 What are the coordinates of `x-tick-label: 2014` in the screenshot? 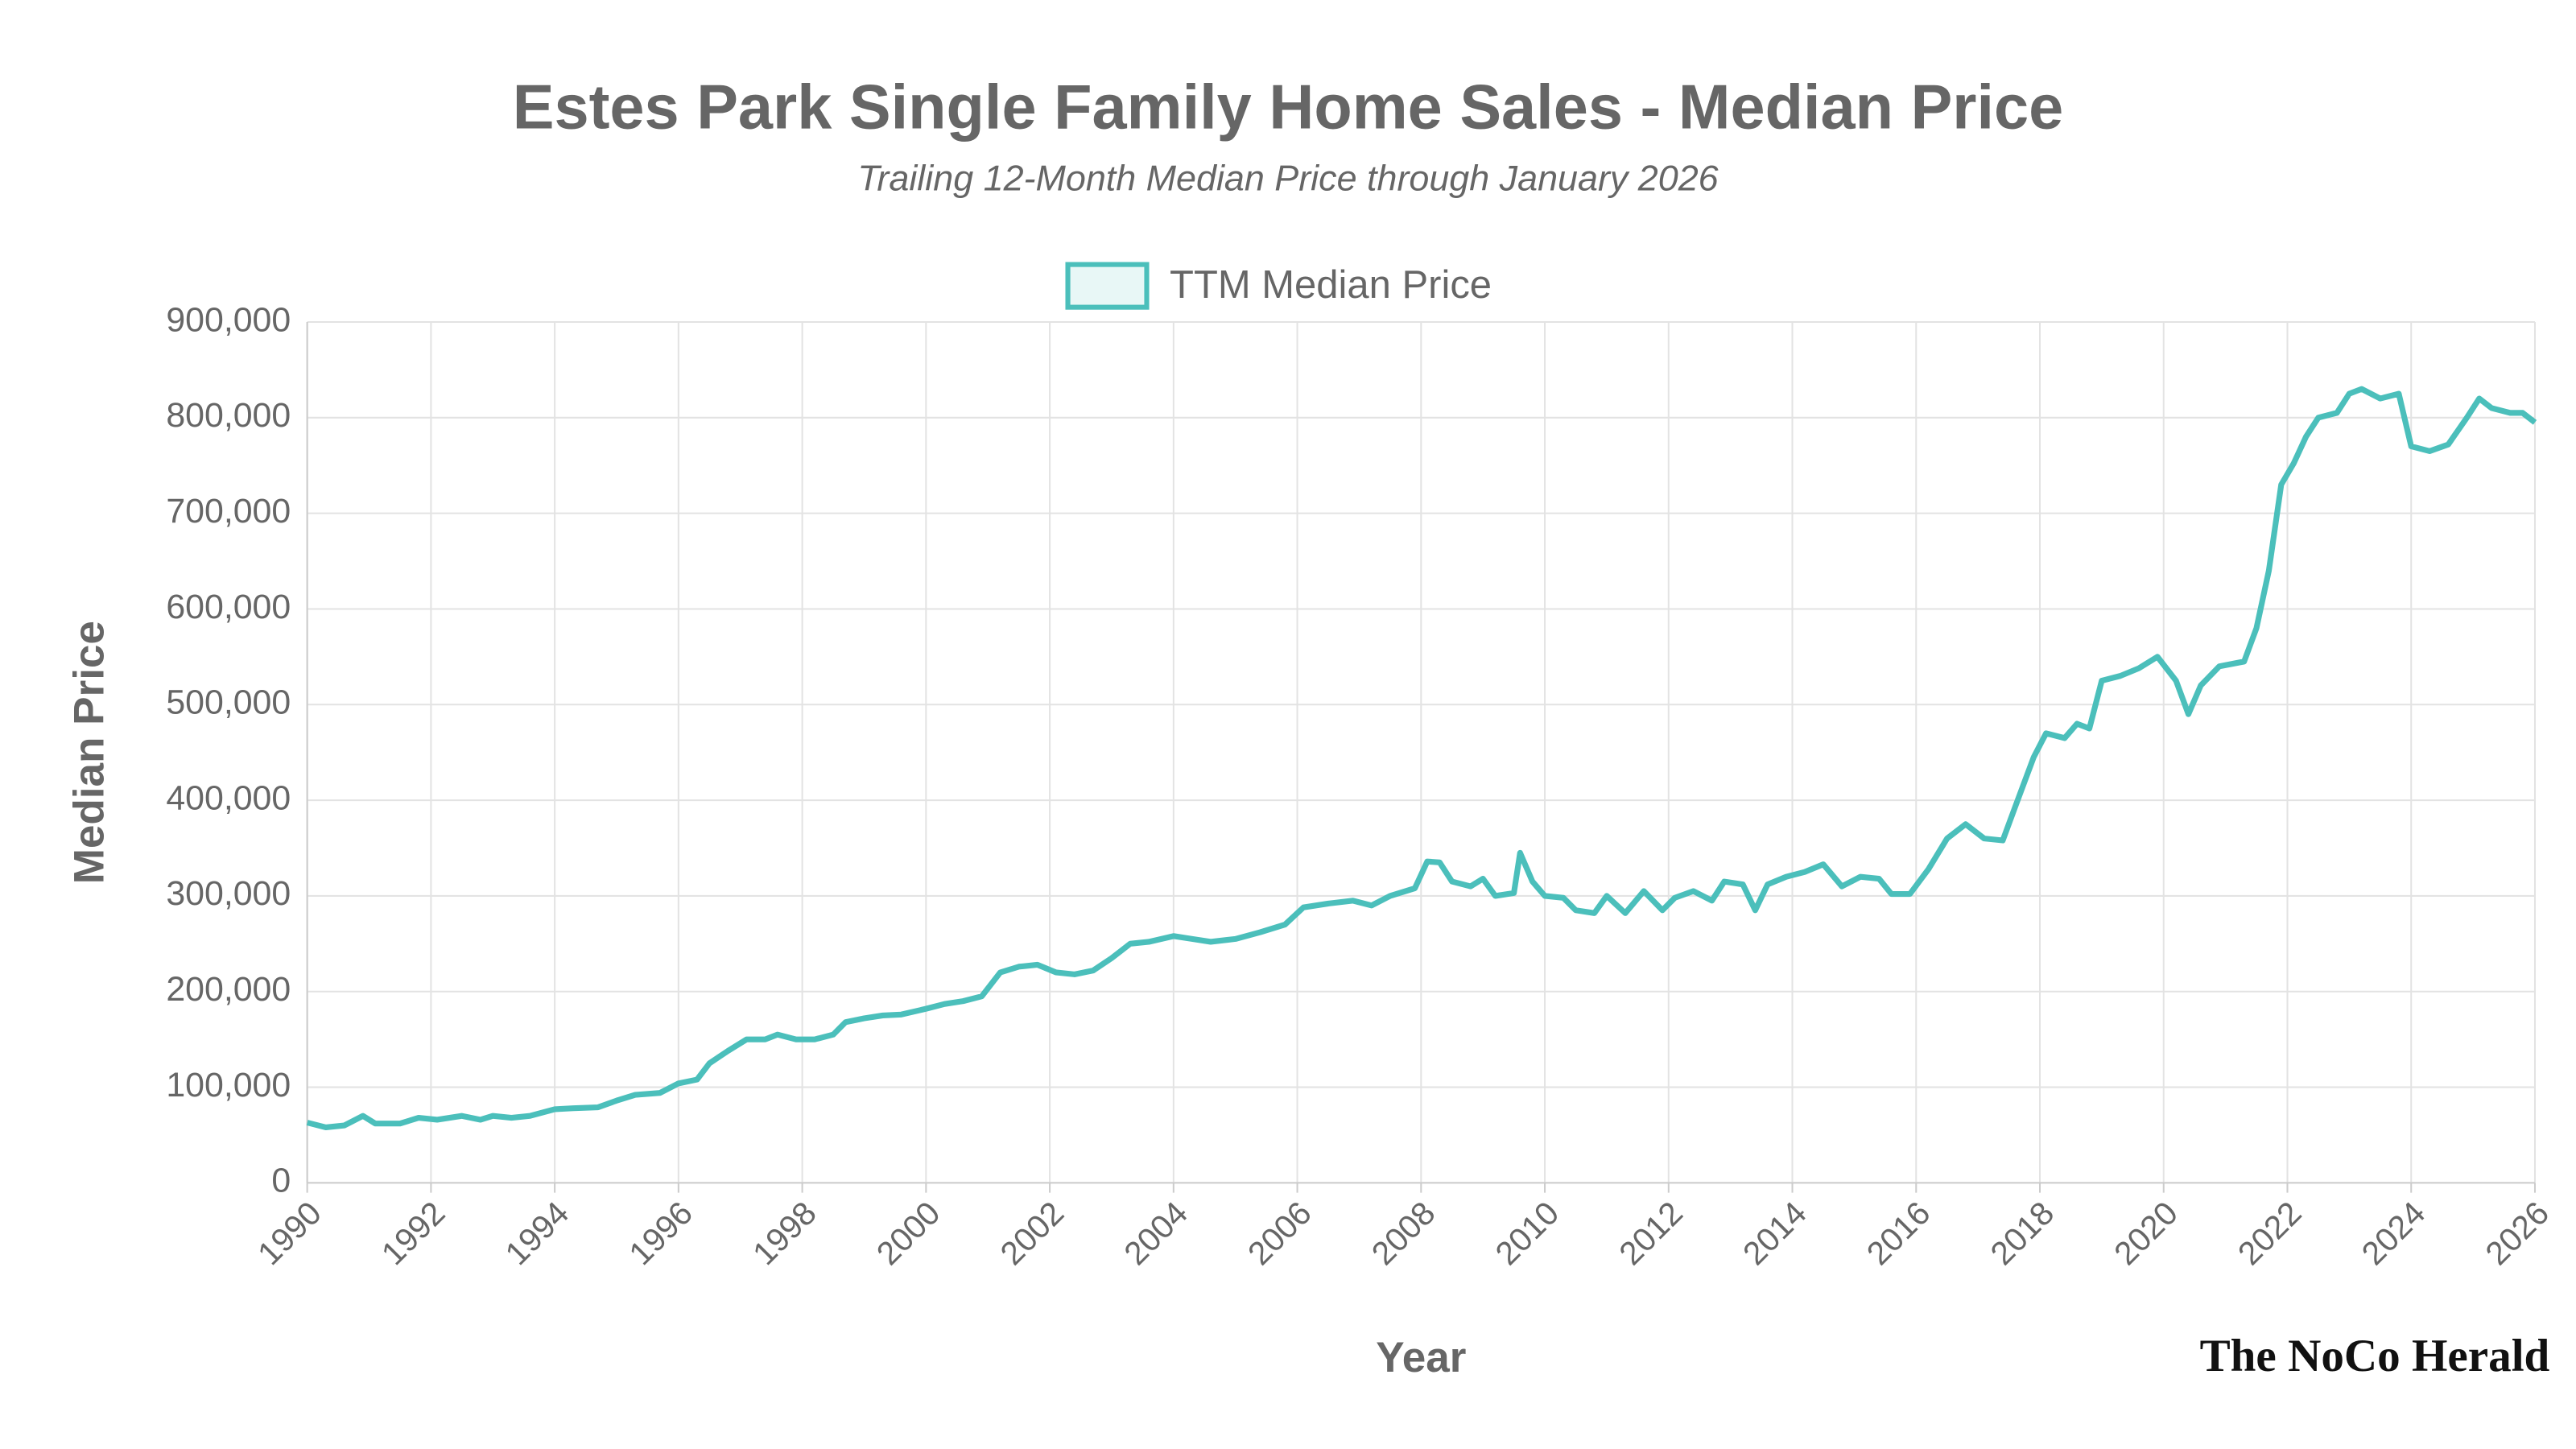 It's located at (1775, 1234).